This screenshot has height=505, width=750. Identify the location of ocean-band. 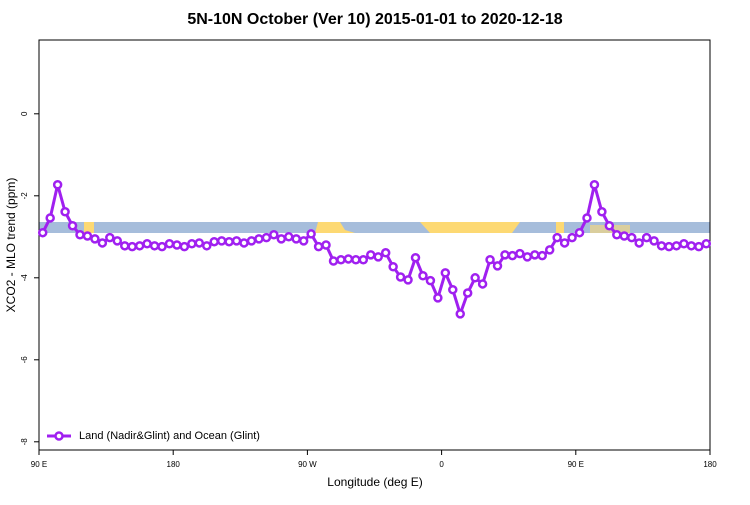
(374, 227).